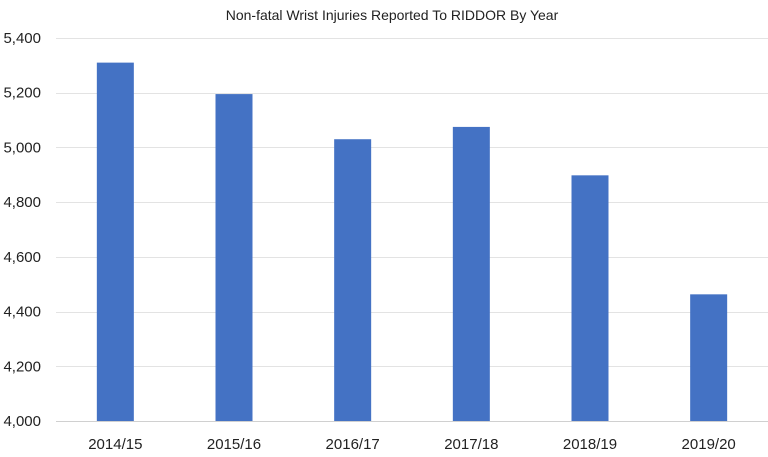 Image resolution: width=768 pixels, height=457 pixels. What do you see at coordinates (471, 444) in the screenshot?
I see `x-tick-label: 2017/18` at bounding box center [471, 444].